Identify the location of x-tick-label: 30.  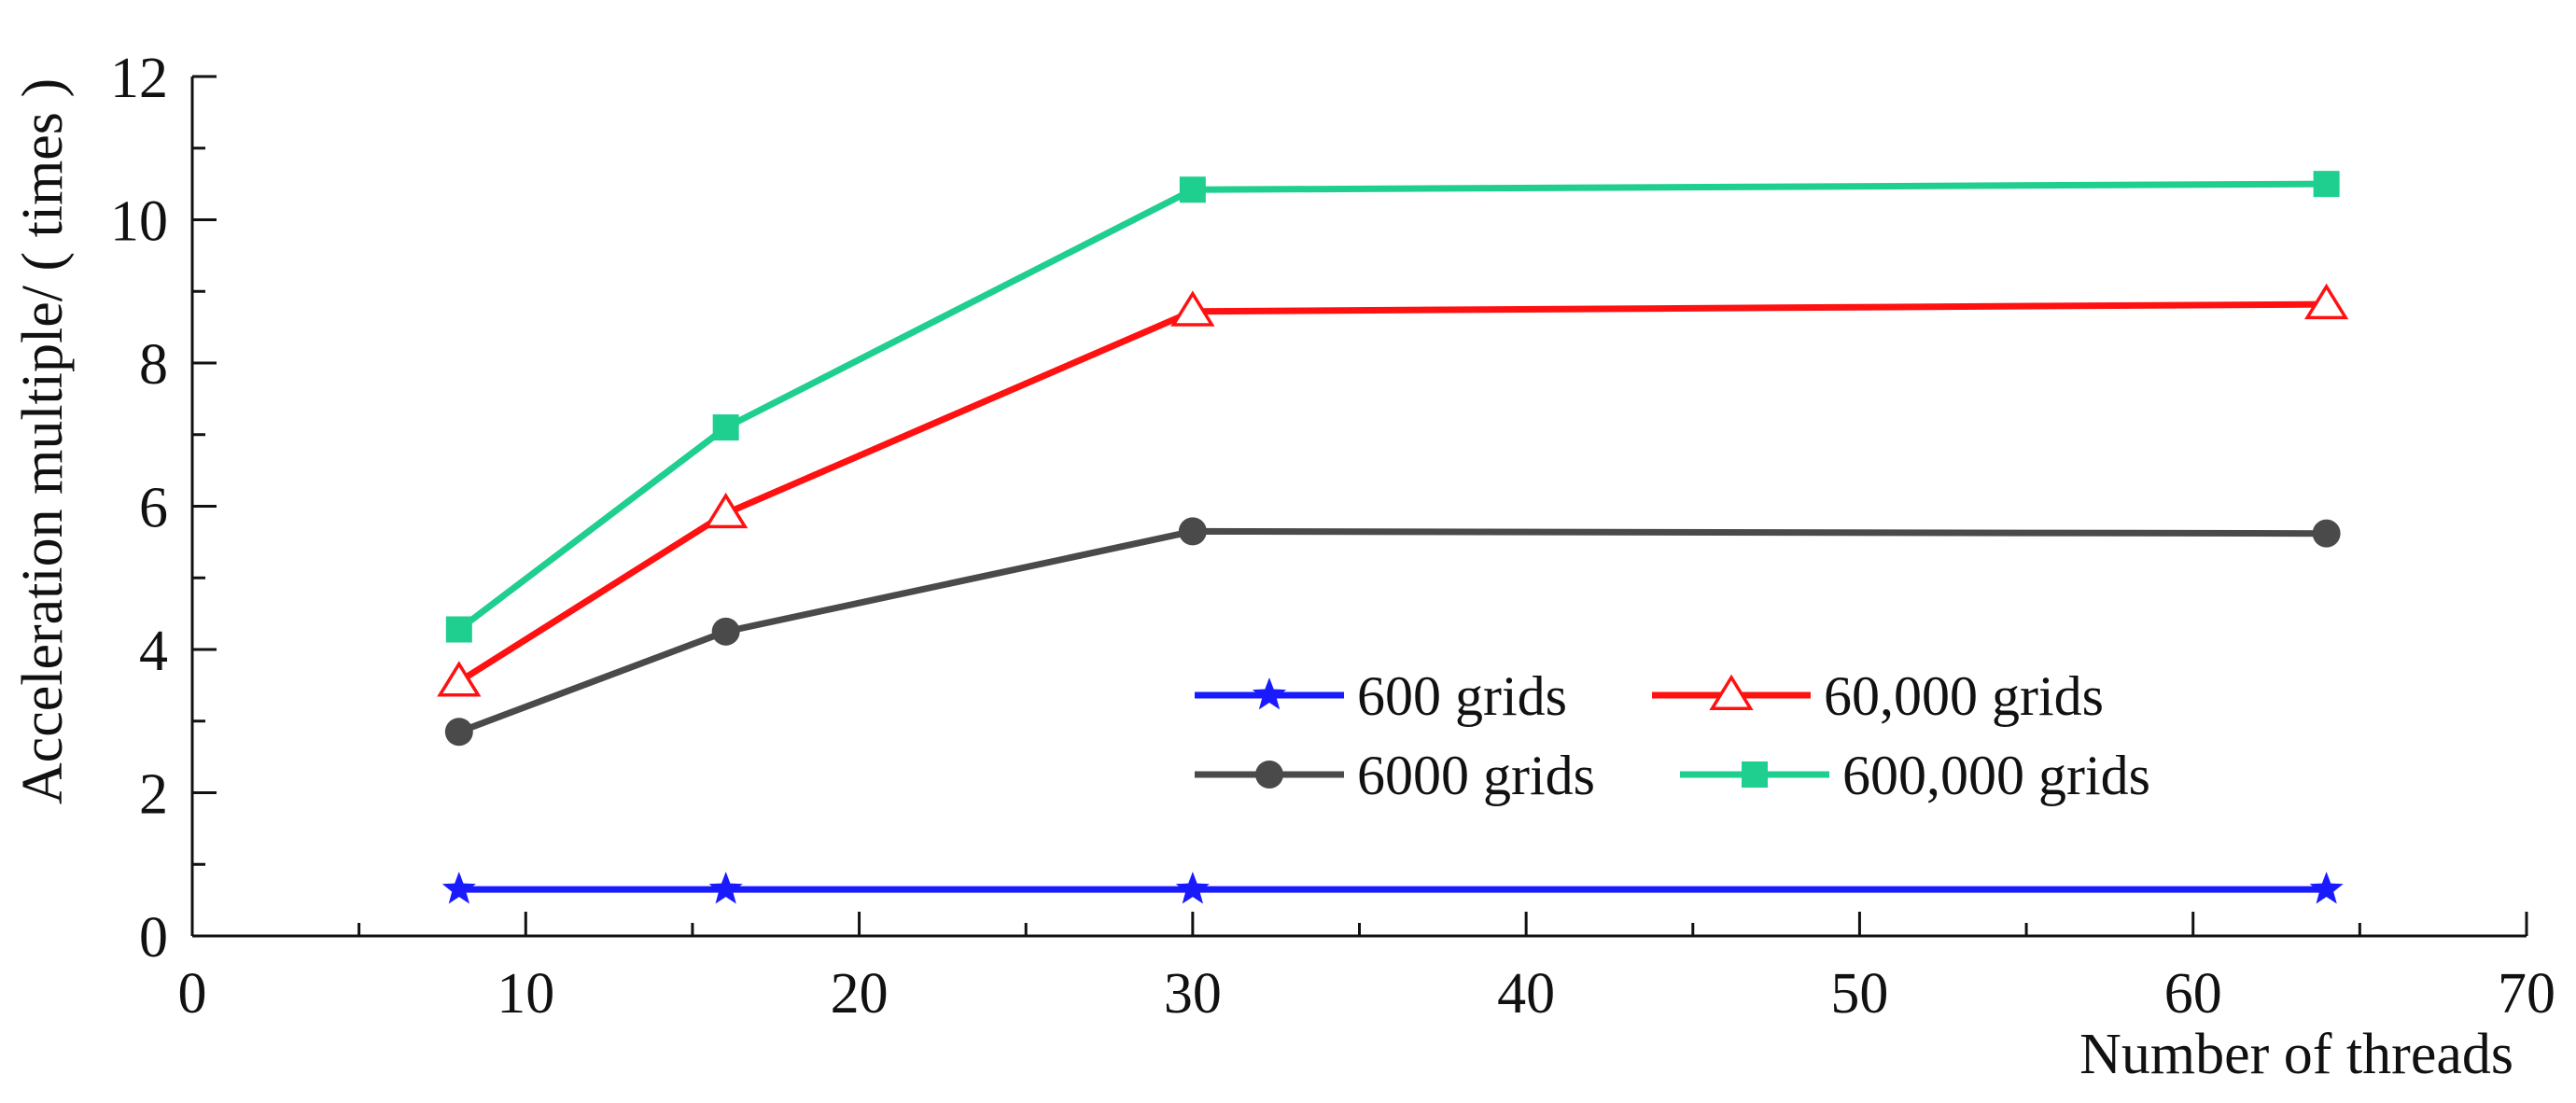
(1193, 994).